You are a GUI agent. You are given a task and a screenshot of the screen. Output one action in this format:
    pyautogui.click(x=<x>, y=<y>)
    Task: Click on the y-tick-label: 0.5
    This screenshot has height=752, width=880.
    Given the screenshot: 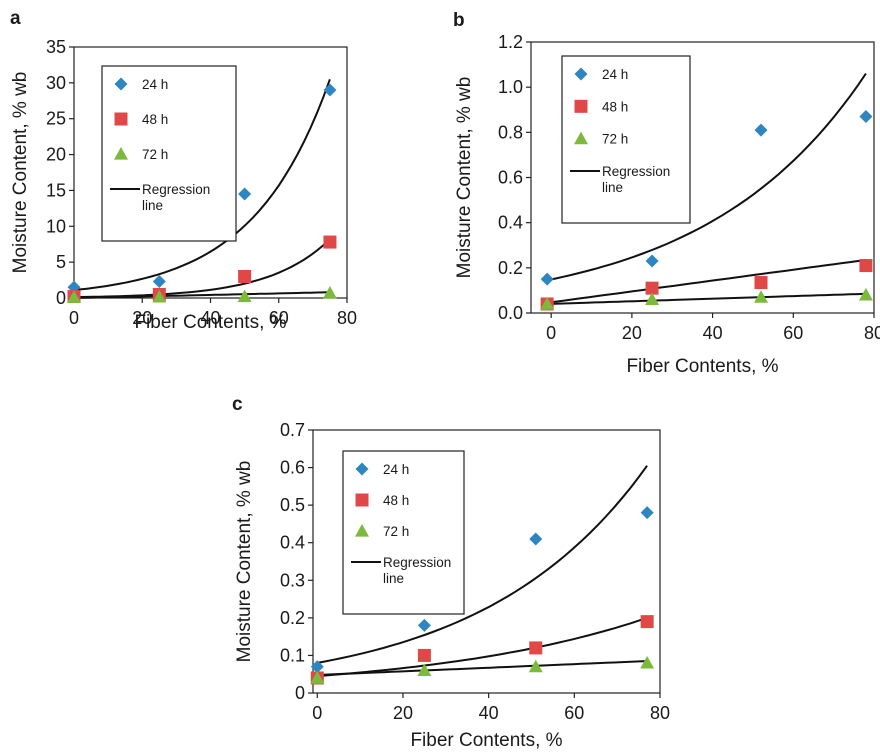 What is the action you would take?
    pyautogui.click(x=292, y=505)
    